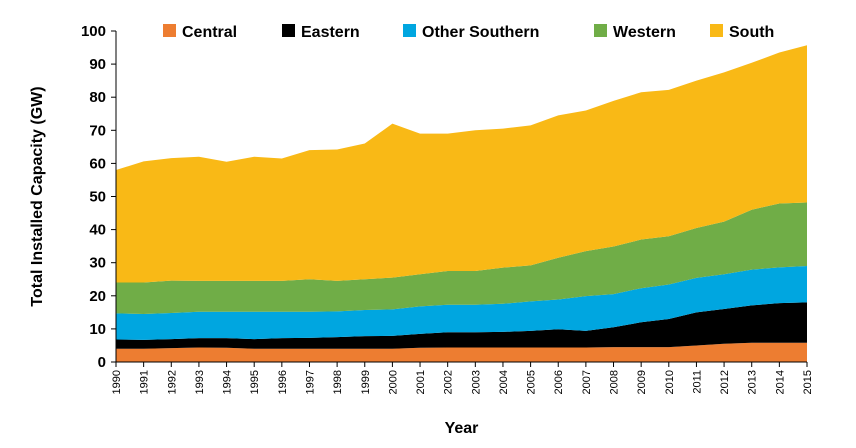 Image resolution: width=856 pixels, height=448 pixels. What do you see at coordinates (808, 382) in the screenshot?
I see `x-tick-label: 2015` at bounding box center [808, 382].